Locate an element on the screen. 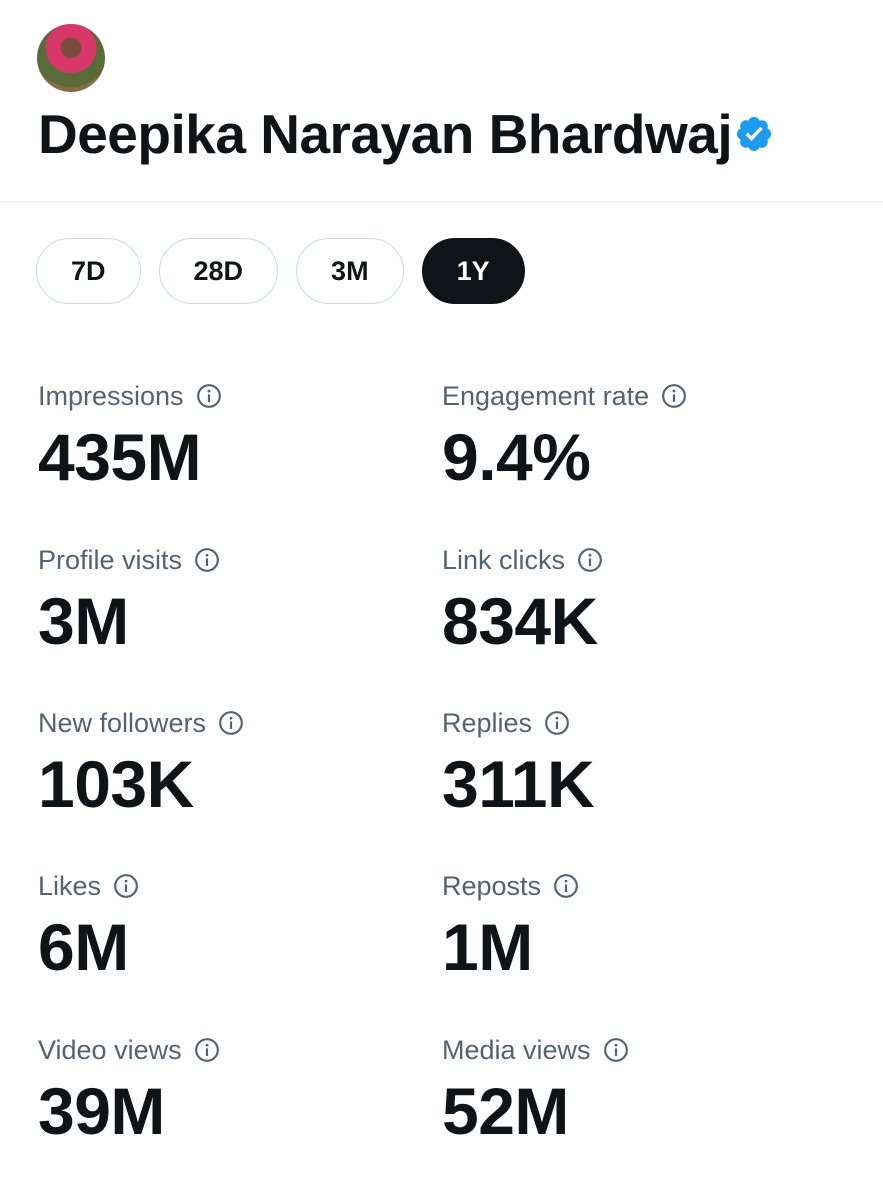 The image size is (883, 1200). range-tab: 1Y is located at coordinates (473, 271).